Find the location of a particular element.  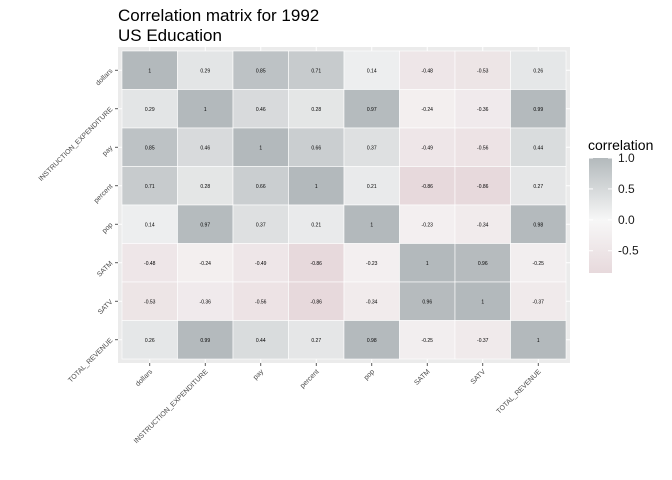

heatmap-cell-SATV-INSTRUCTION_EXPENDITURE is located at coordinates (205, 301).